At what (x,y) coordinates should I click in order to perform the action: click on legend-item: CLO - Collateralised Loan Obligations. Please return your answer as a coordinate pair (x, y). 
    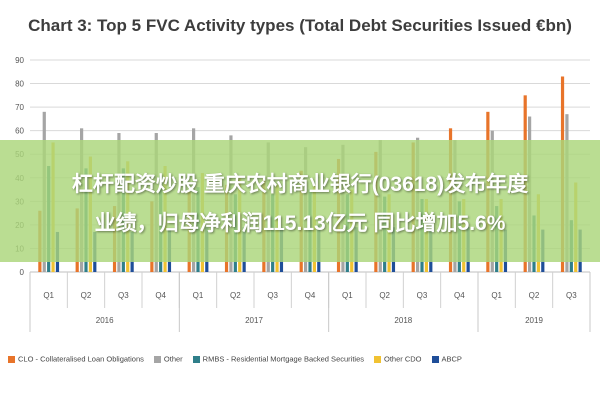
    Looking at the image, I should click on (76, 359).